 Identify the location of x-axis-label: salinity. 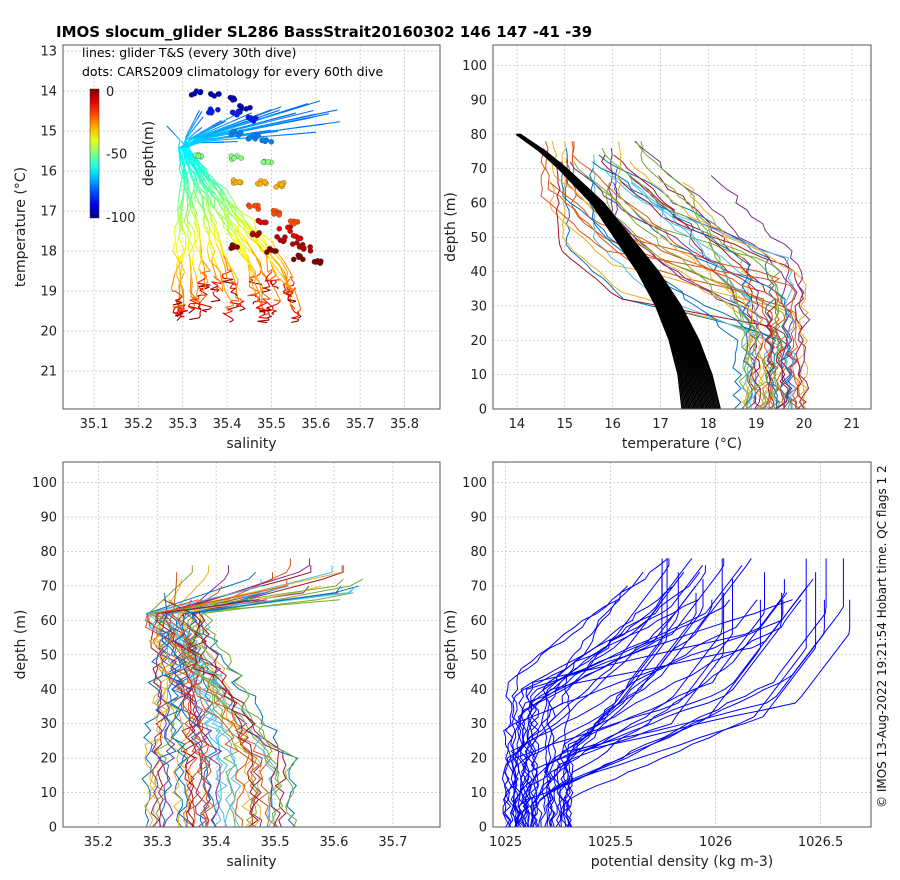
(251, 444).